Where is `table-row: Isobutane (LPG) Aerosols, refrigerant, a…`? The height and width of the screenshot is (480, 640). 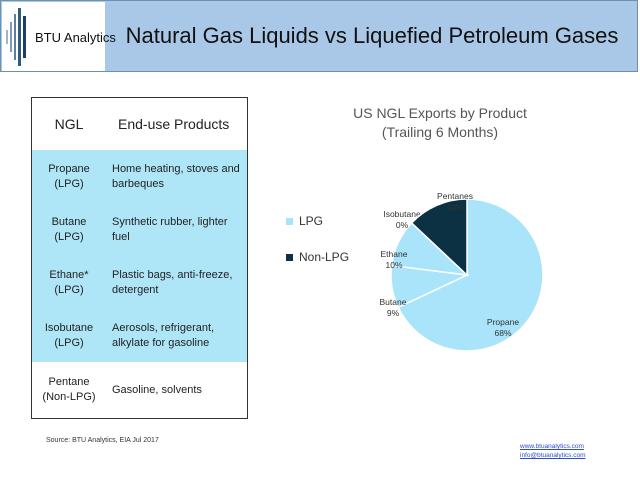 table-row: Isobutane (LPG) Aerosols, refrigerant, a… is located at coordinates (139, 336).